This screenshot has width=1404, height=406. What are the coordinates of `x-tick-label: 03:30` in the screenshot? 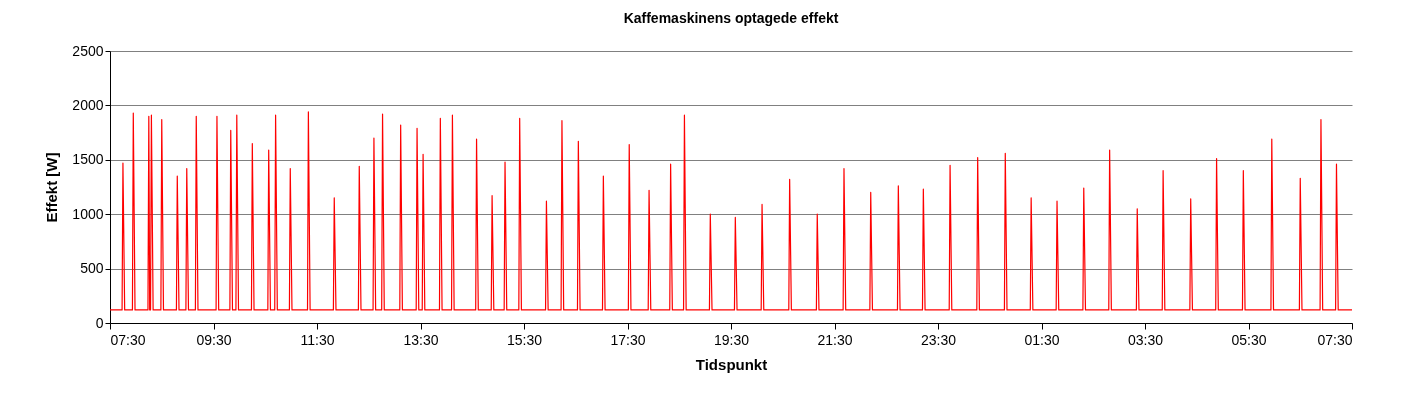 It's located at (1145, 339).